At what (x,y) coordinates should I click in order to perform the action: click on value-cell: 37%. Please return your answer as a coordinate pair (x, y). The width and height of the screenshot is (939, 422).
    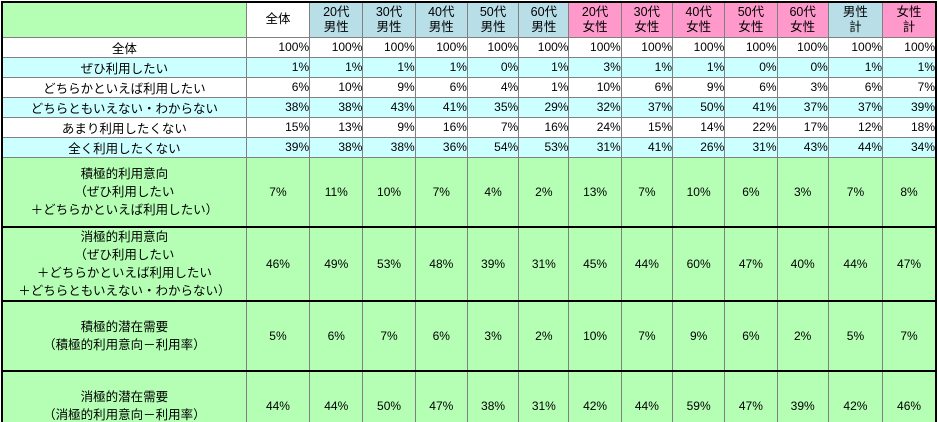
    Looking at the image, I should click on (647, 107).